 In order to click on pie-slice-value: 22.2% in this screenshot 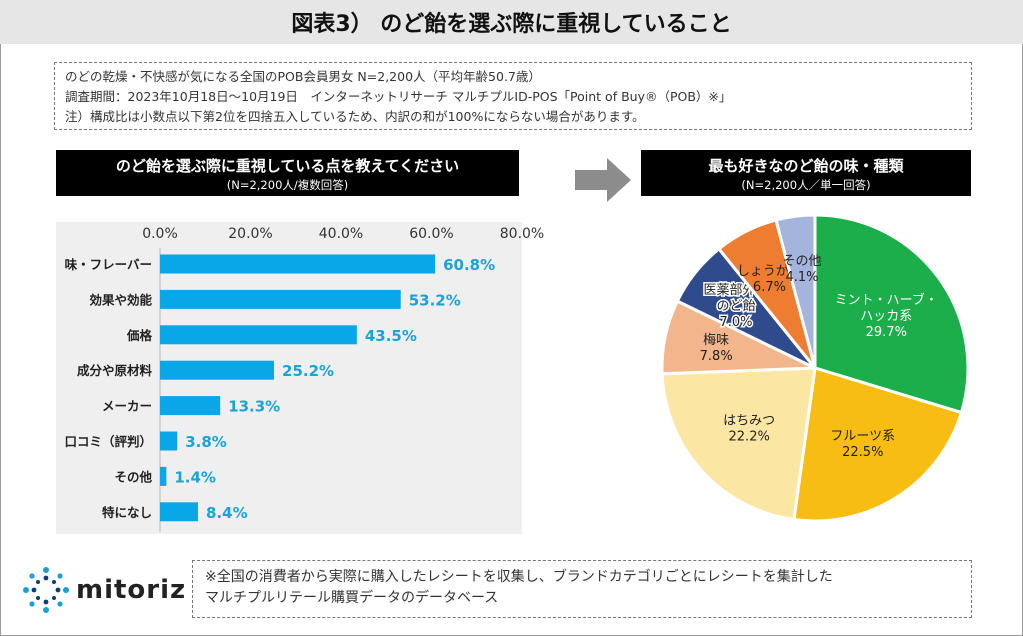, I will do `click(749, 437)`.